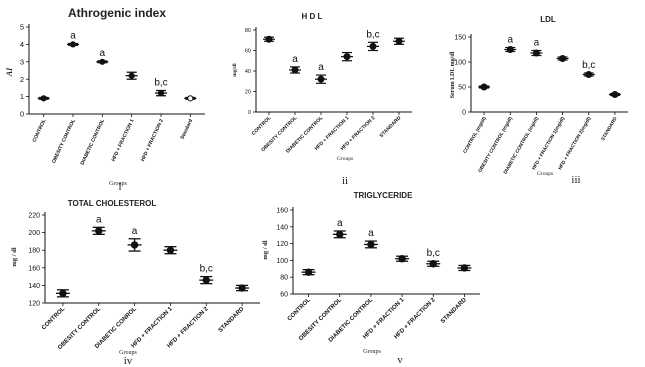  I want to click on chart-title: H D L, so click(312, 16).